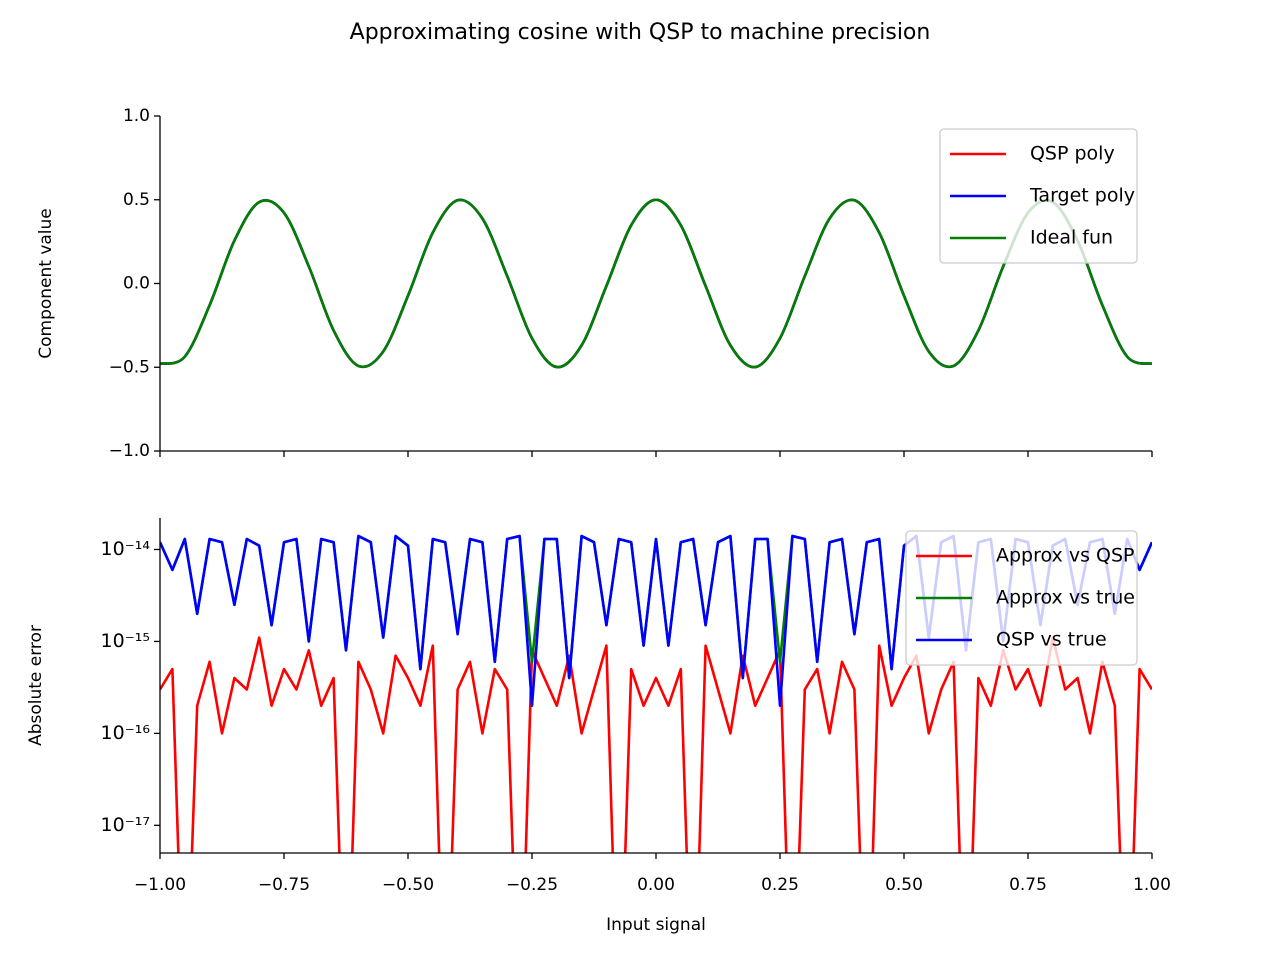  Describe the element at coordinates (136, 200) in the screenshot. I see `y-tick-label: 0.5` at that location.